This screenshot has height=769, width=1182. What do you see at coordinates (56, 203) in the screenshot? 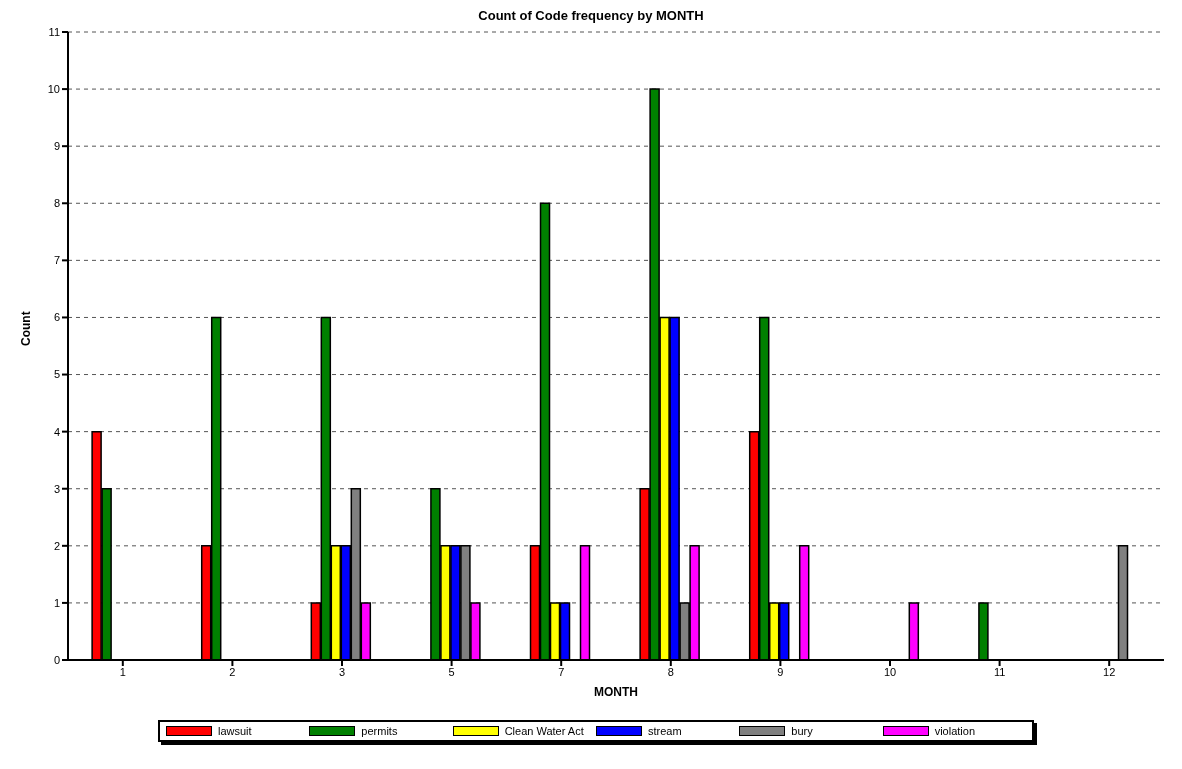
I see `y-tick-label: 8` at bounding box center [56, 203].